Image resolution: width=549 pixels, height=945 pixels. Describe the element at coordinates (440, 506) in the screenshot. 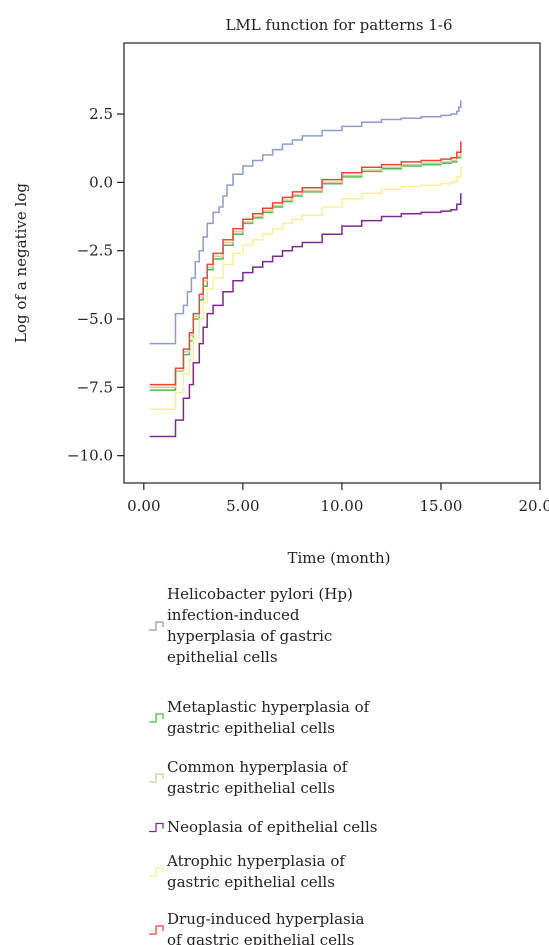

I see `x-tick-label: 15.00` at that location.